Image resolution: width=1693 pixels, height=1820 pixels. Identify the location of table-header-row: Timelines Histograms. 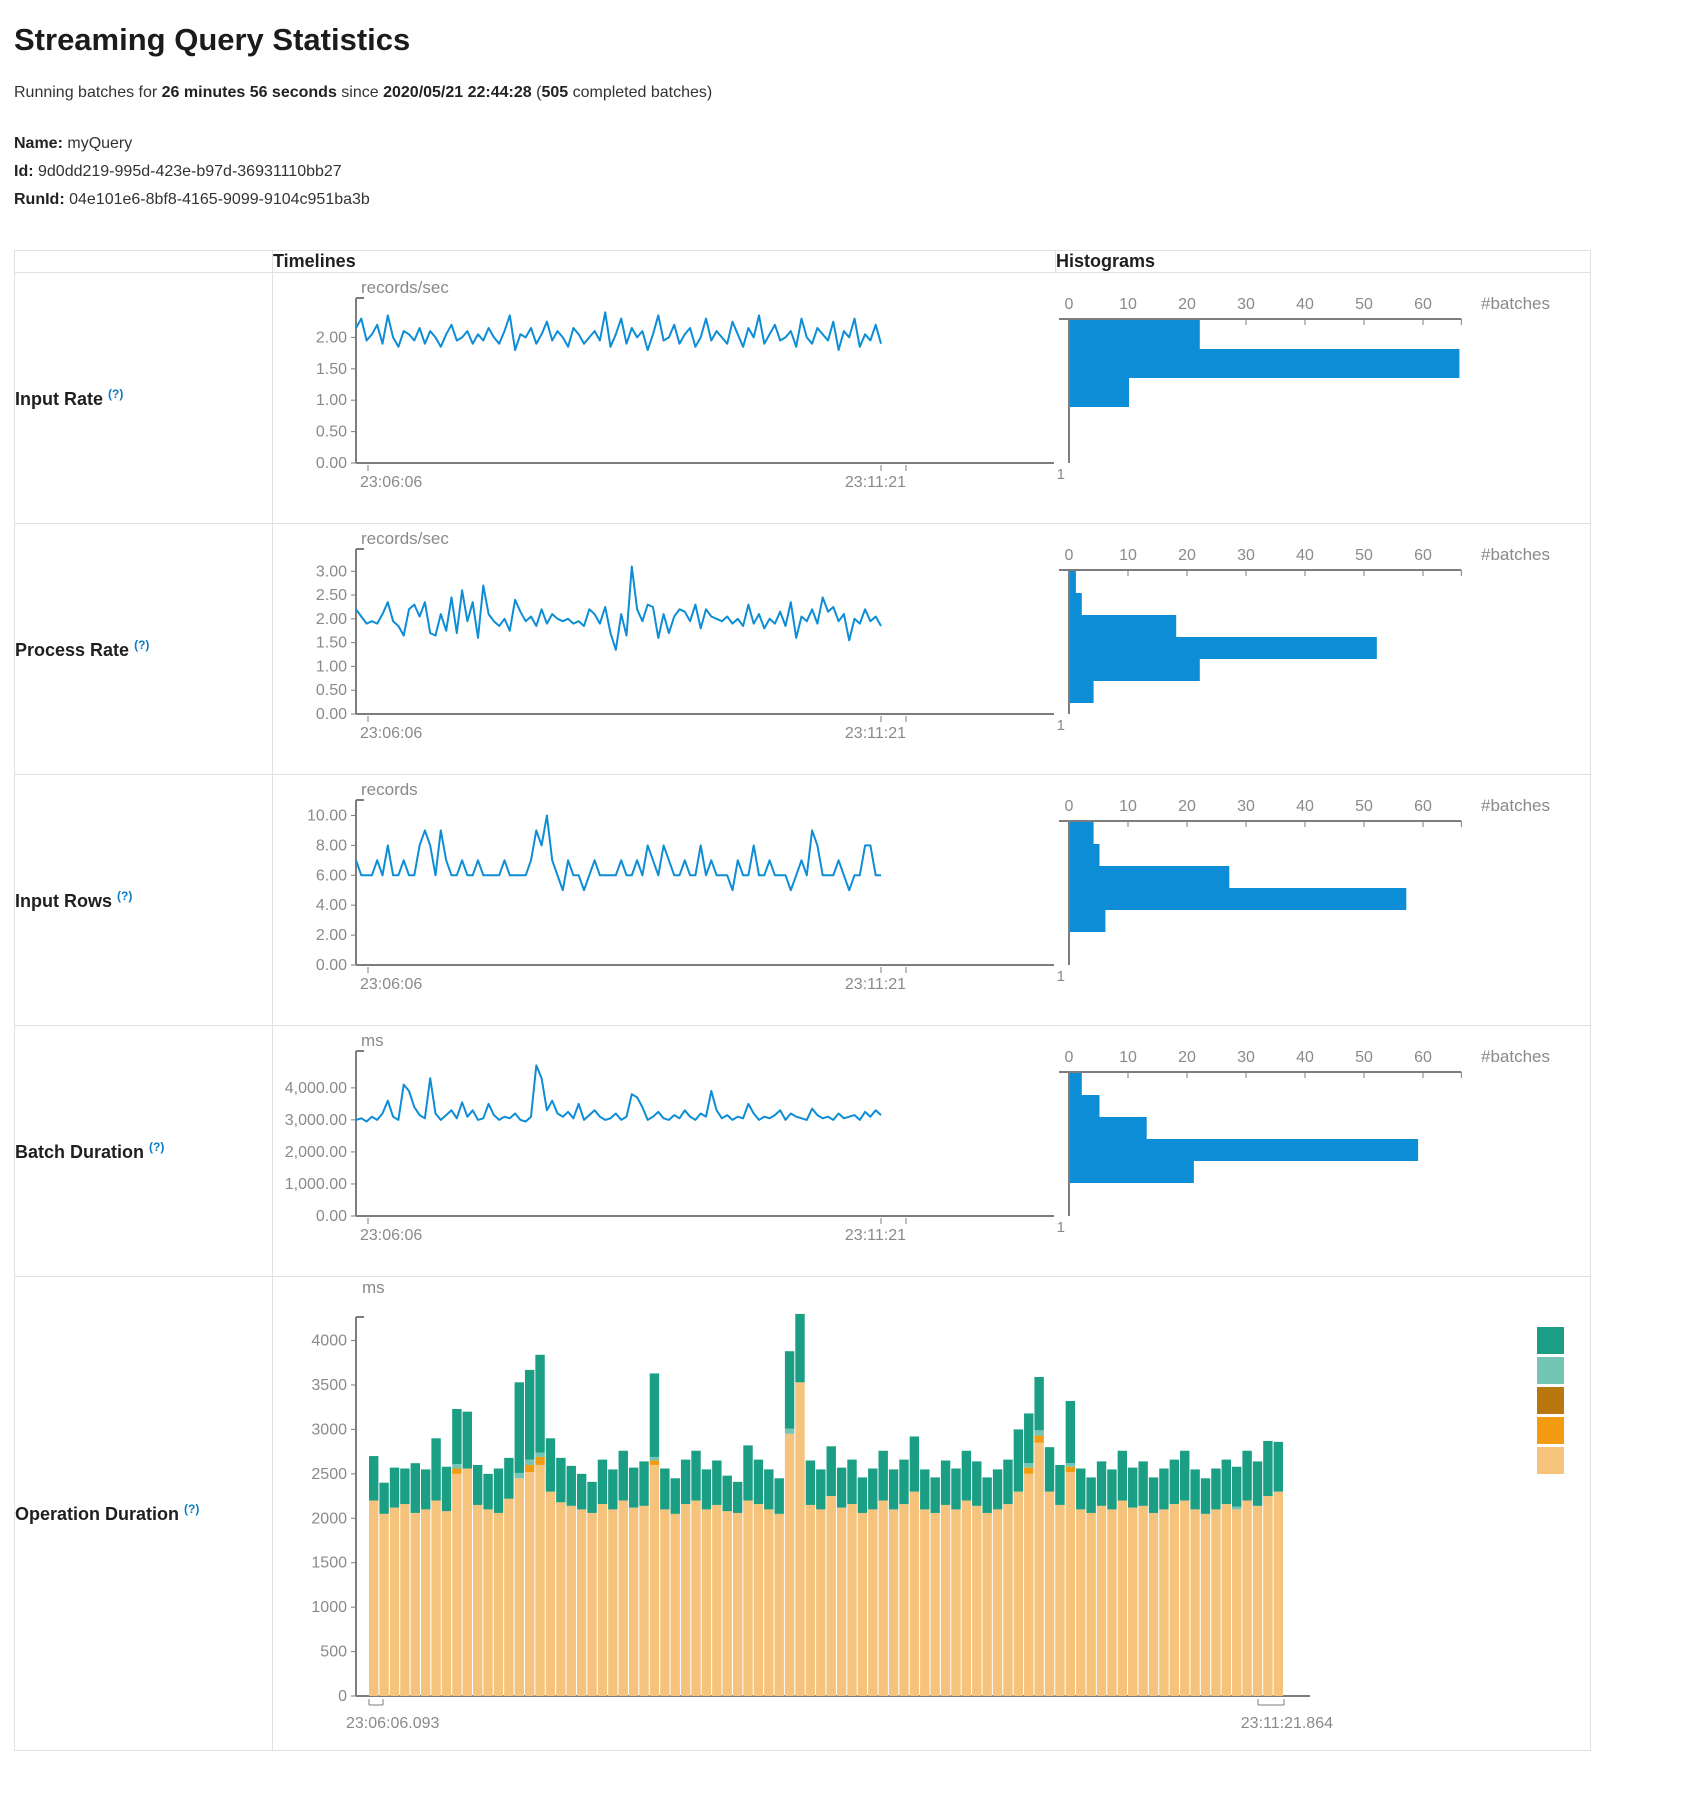
(802, 261).